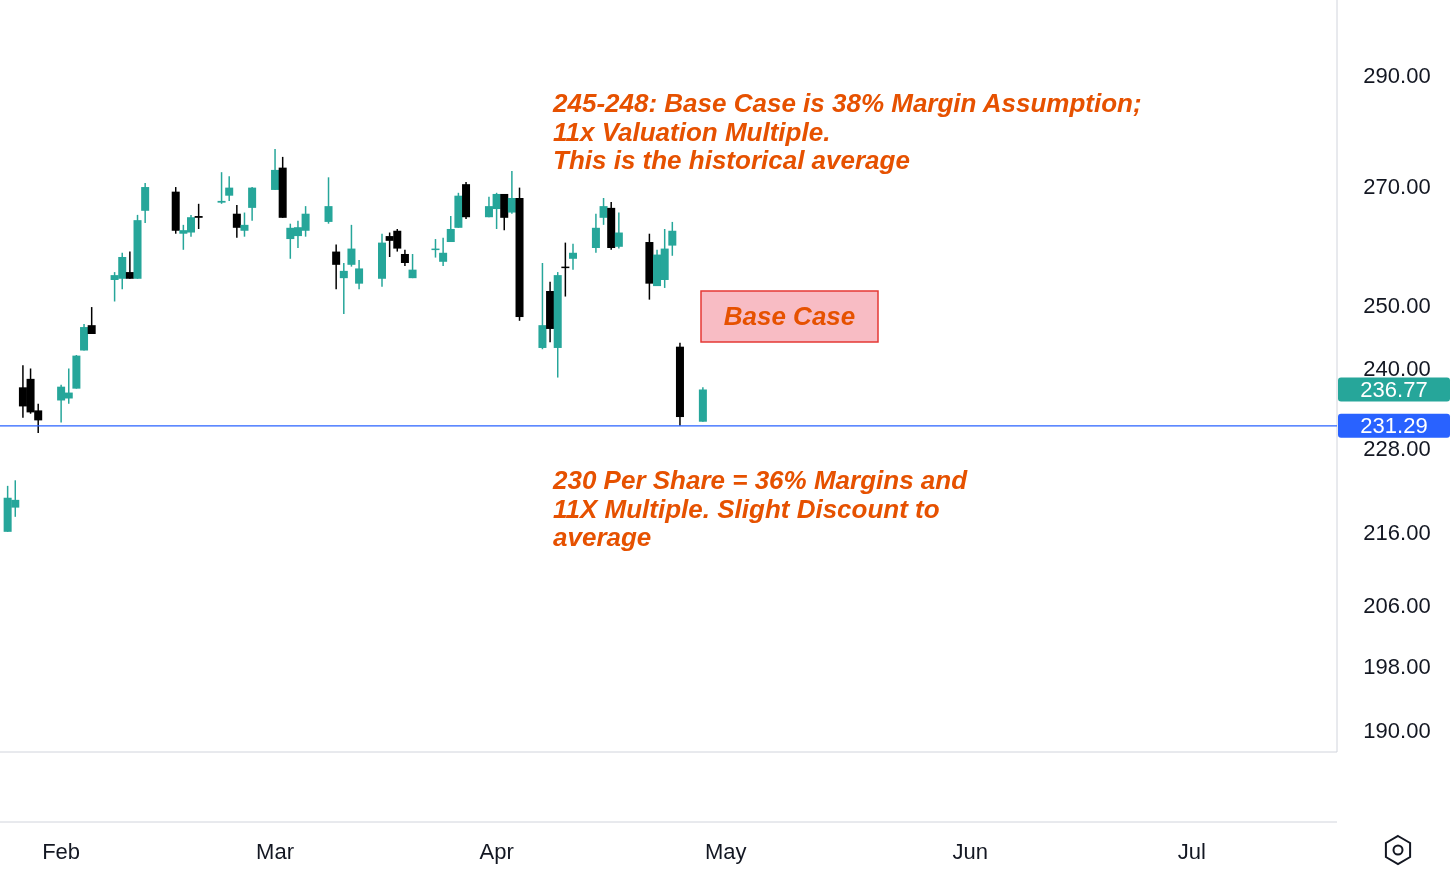  What do you see at coordinates (789, 316) in the screenshot?
I see `annotation: Base Case` at bounding box center [789, 316].